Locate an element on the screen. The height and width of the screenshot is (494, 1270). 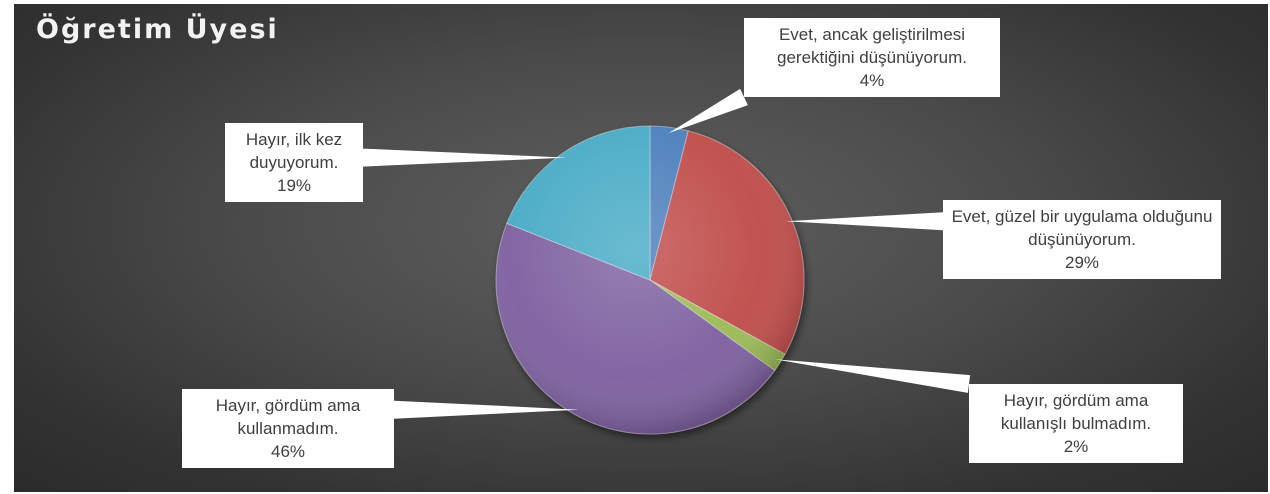
data-label-slice-5: Hayır, ilk kez duyuyorum. 19% is located at coordinates (294, 162).